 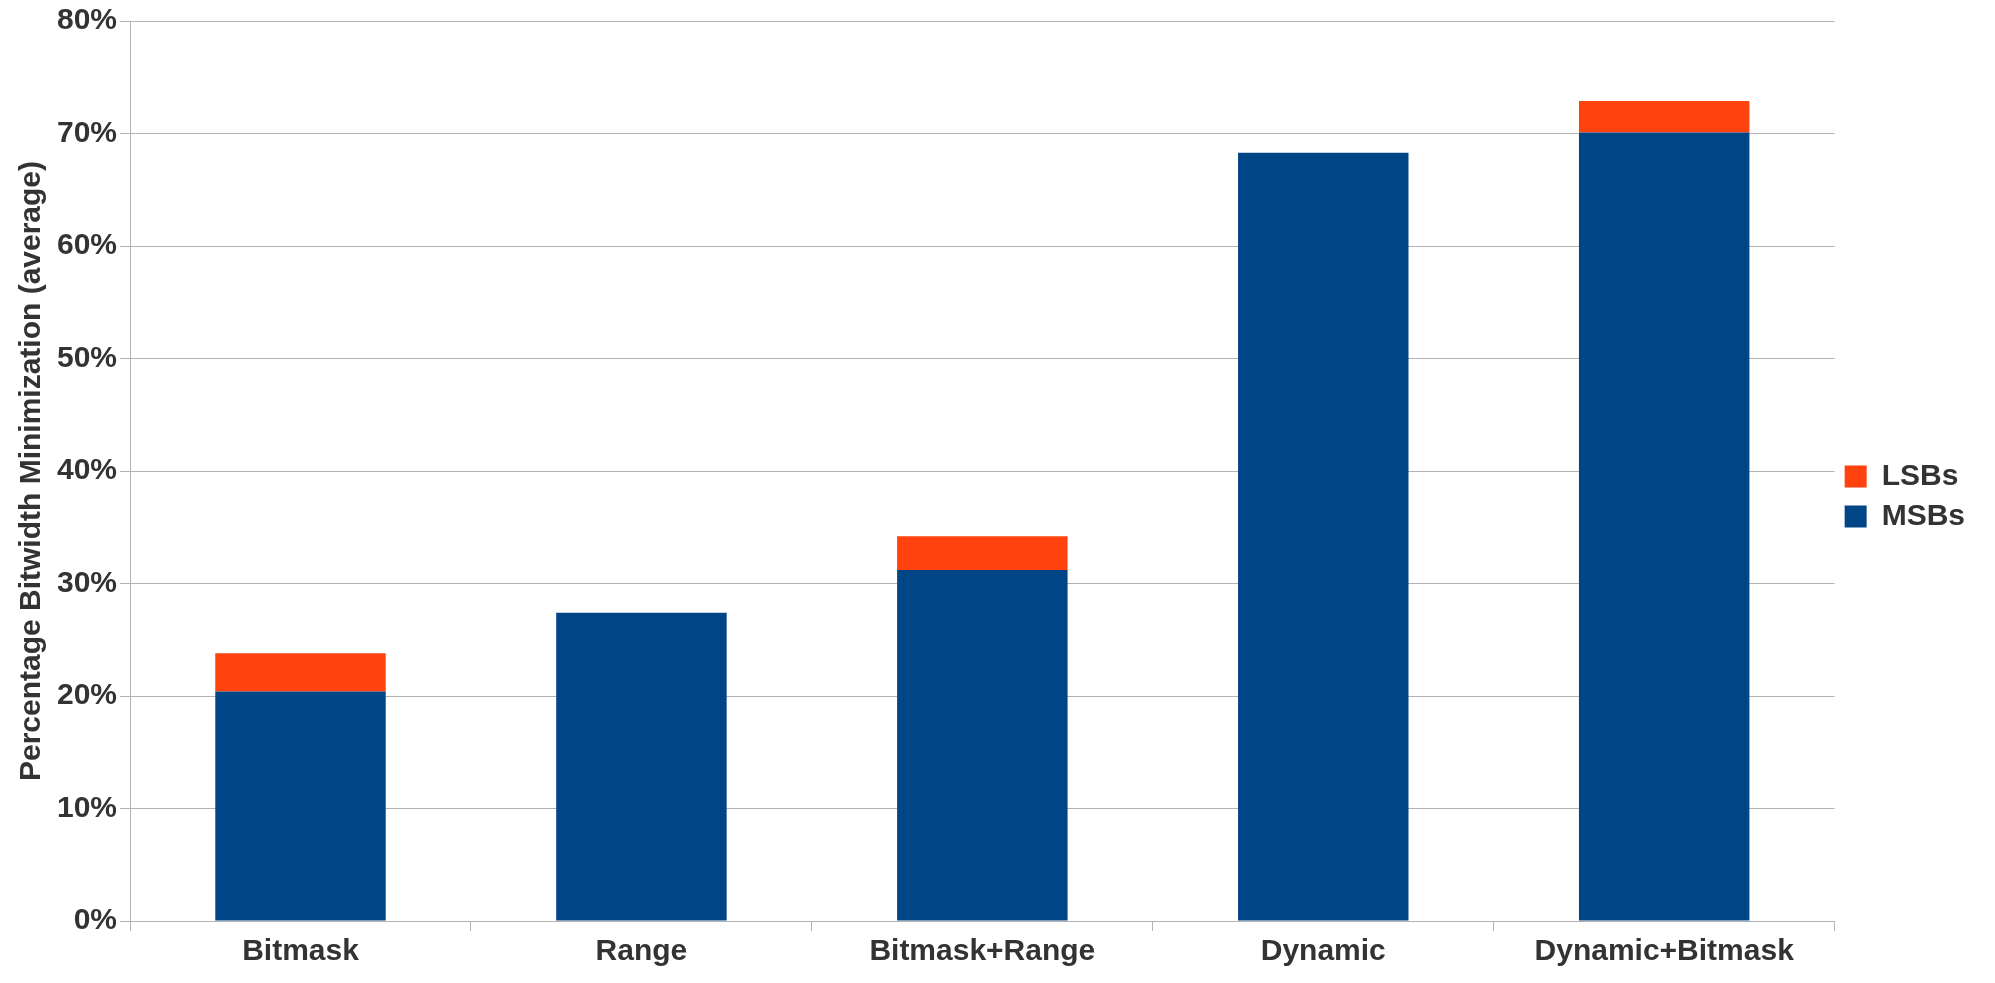 What do you see at coordinates (301, 950) in the screenshot?
I see `x-tick-label: Bitmask` at bounding box center [301, 950].